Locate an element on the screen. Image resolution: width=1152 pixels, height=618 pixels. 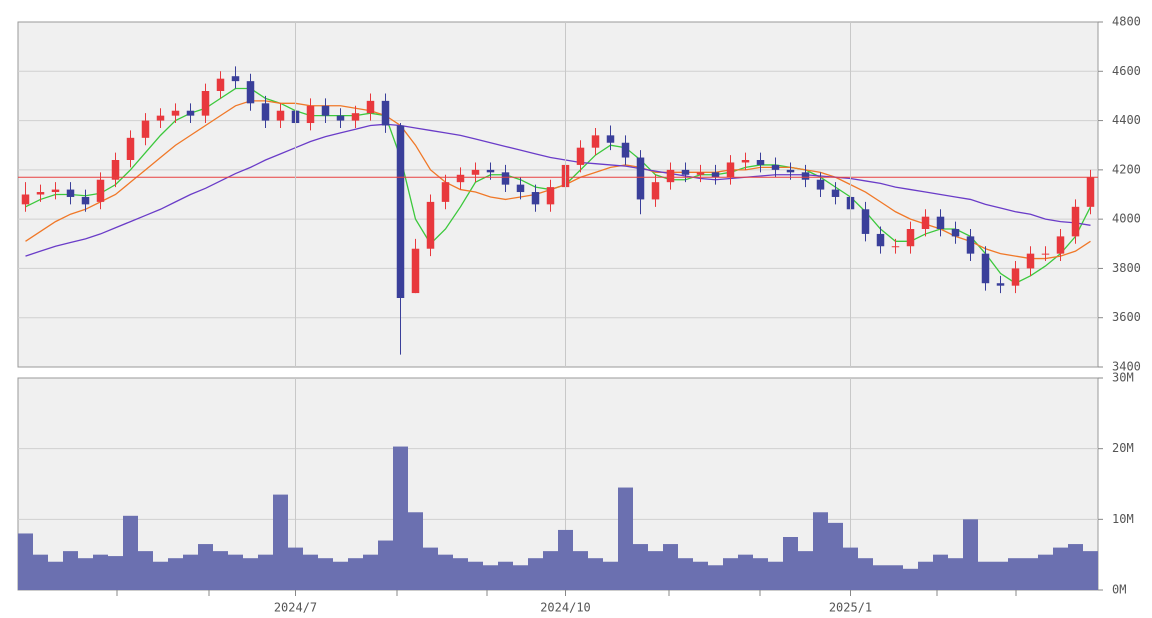
y-tick-label: 0M is located at coordinates (1119, 590).